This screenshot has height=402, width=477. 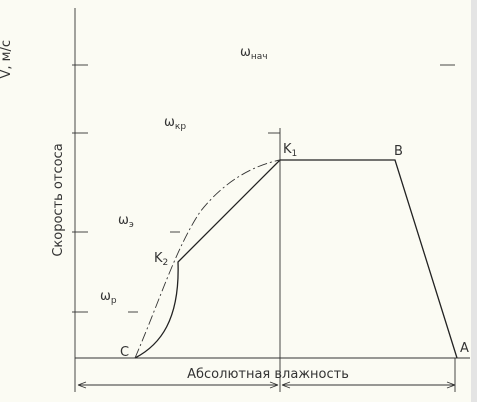 What do you see at coordinates (161, 259) in the screenshot?
I see `point-label: K2` at bounding box center [161, 259].